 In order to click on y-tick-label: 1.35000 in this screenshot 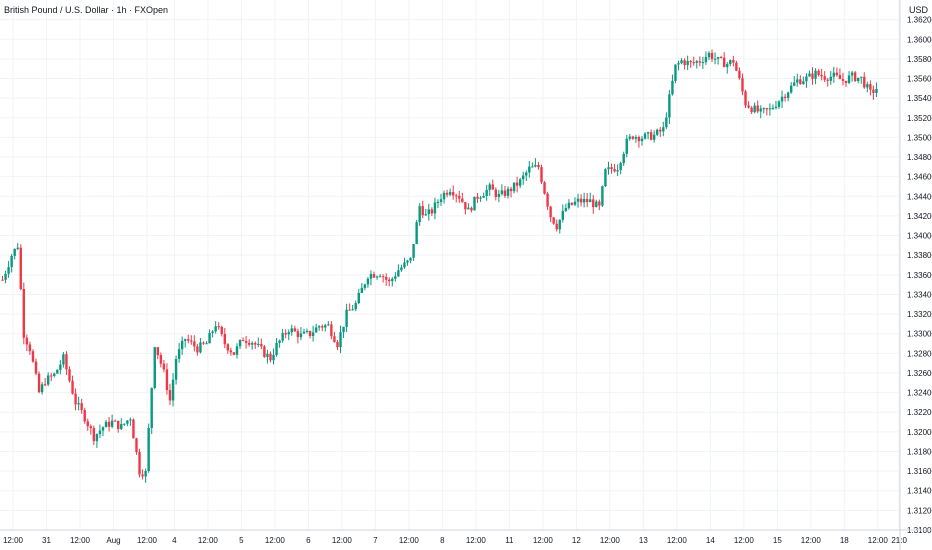, I will do `click(919, 137)`.